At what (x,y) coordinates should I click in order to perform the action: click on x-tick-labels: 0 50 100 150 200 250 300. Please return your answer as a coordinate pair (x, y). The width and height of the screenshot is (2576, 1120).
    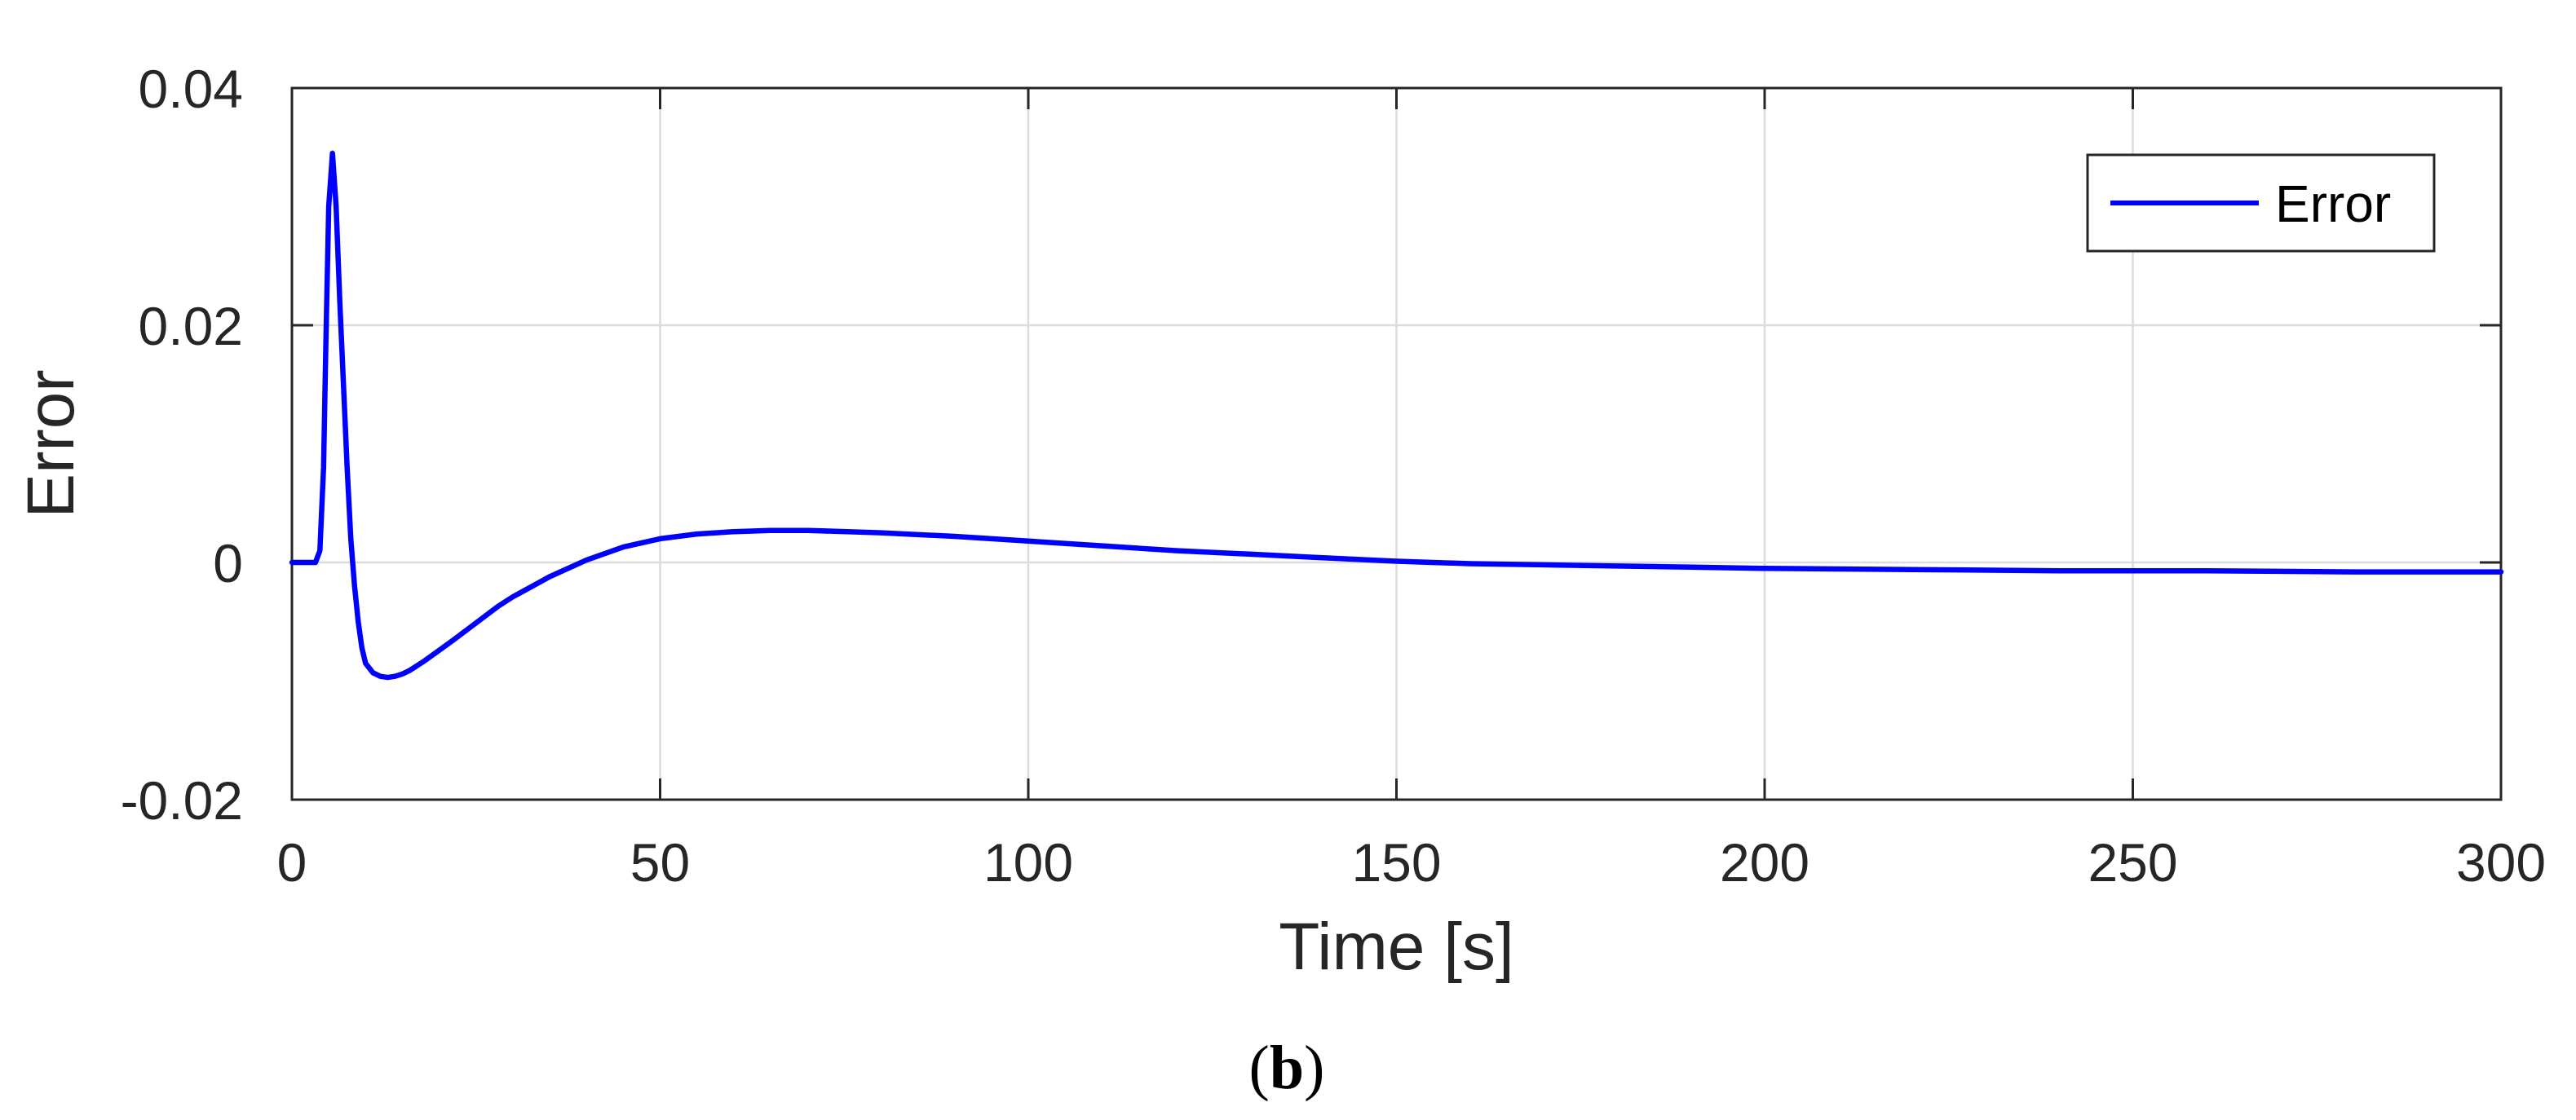
    Looking at the image, I should click on (1411, 862).